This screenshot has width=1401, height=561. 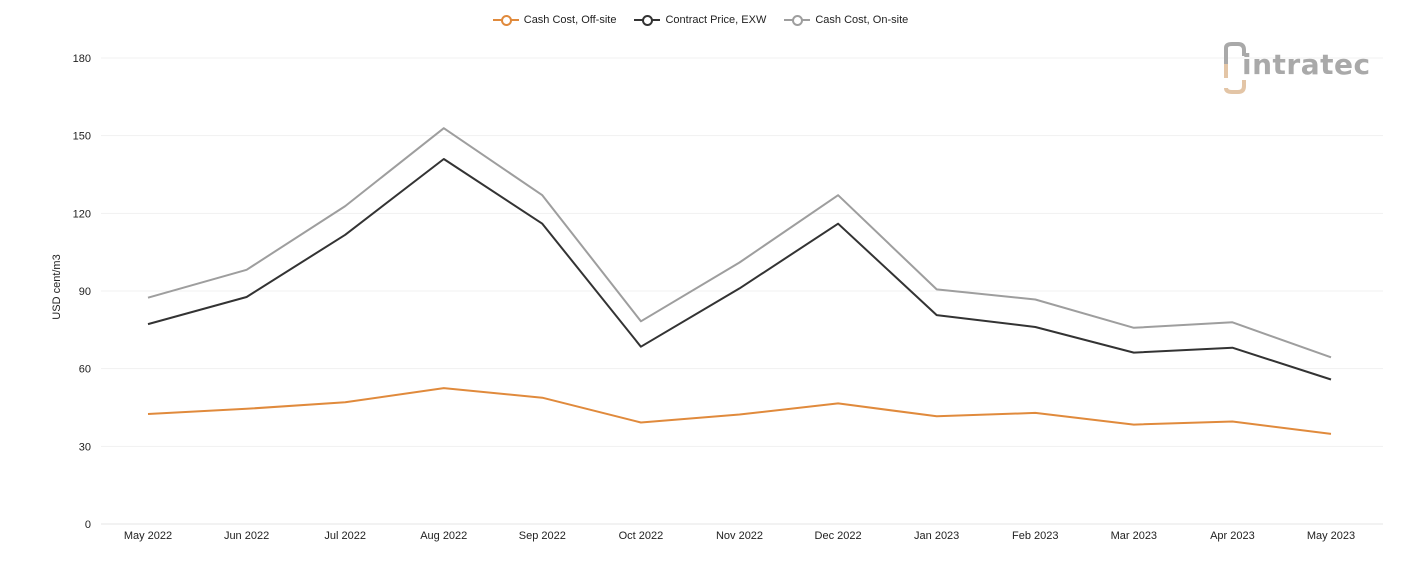 I want to click on x-tick-label: Feb 2023, so click(x=1035, y=536).